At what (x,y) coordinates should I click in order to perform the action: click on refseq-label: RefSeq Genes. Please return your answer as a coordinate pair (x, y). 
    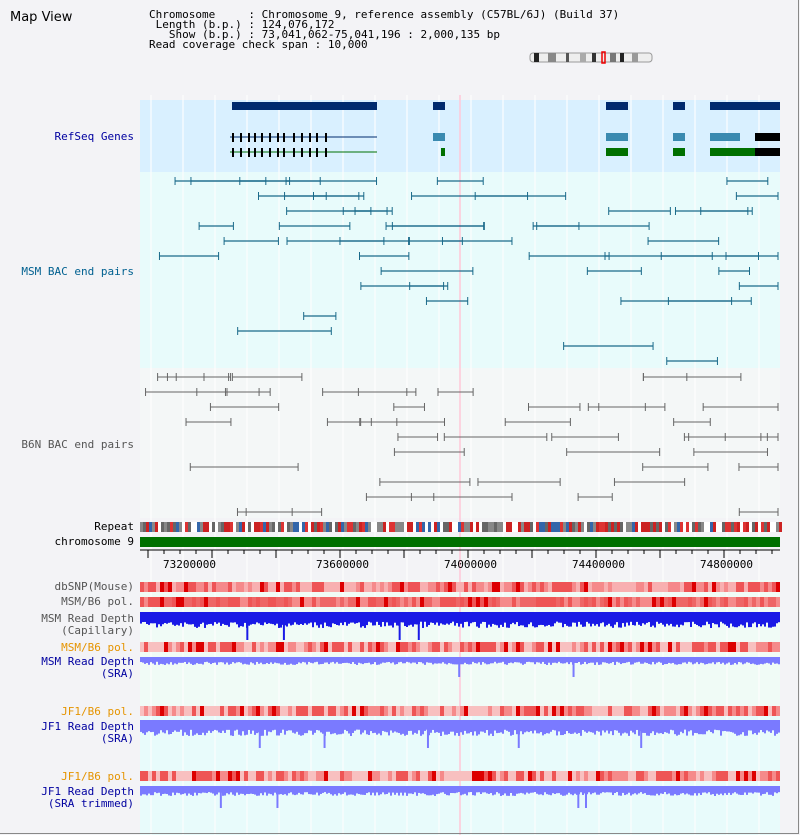
    Looking at the image, I should click on (94, 136).